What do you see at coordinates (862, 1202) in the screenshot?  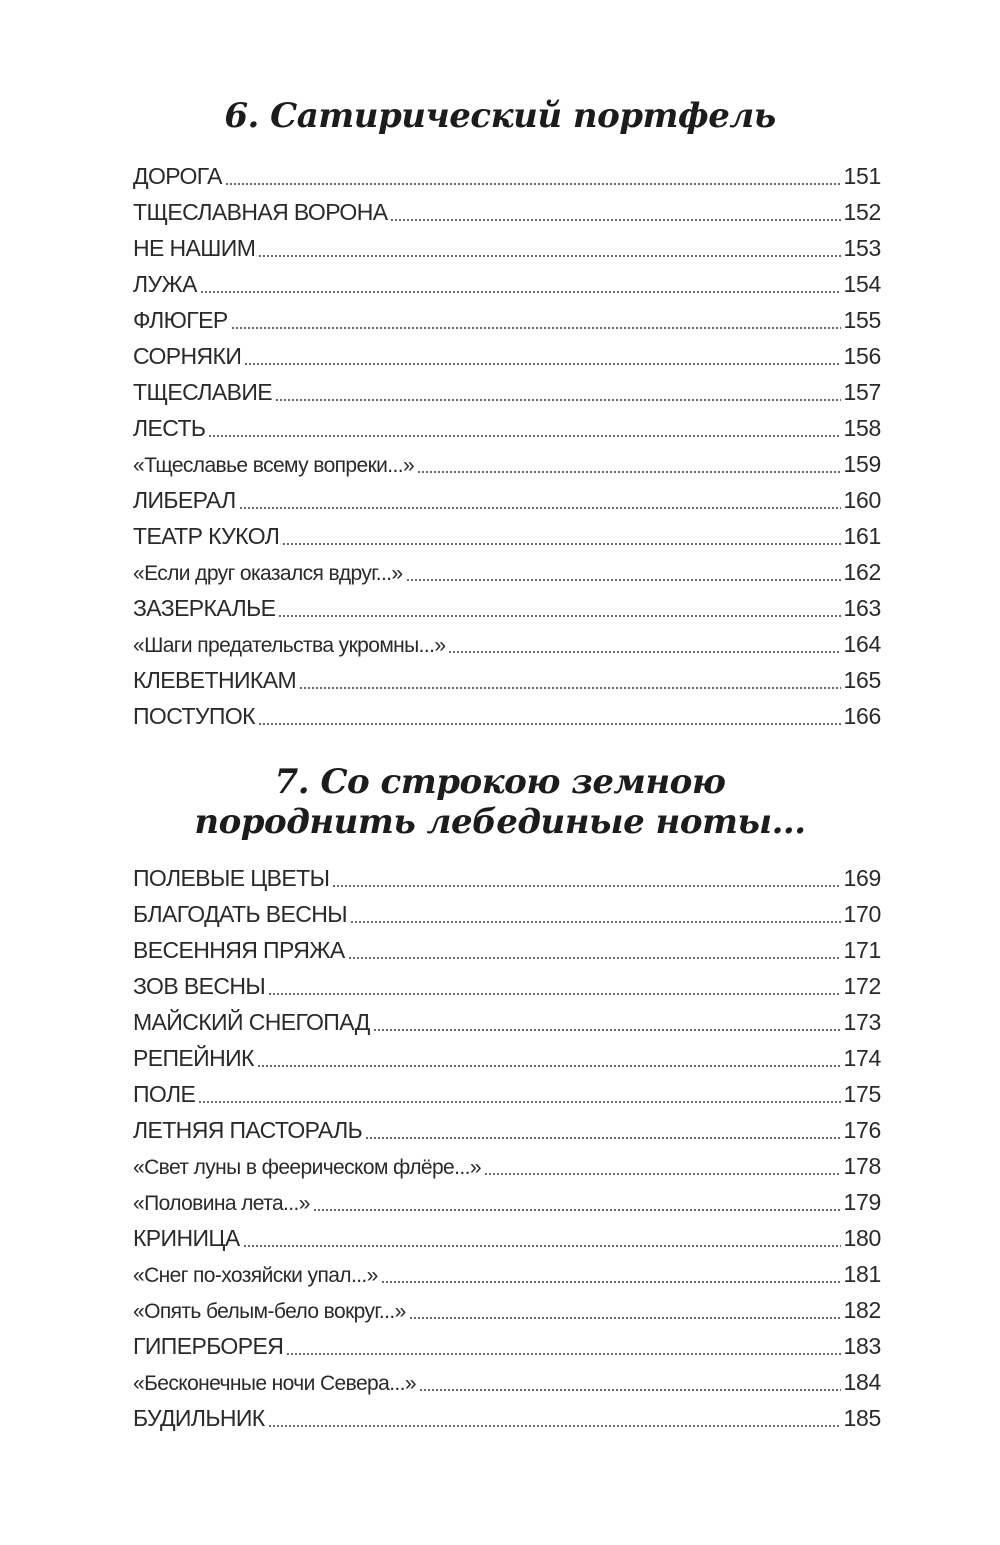 I see `toc-entry-page-number: 179` at bounding box center [862, 1202].